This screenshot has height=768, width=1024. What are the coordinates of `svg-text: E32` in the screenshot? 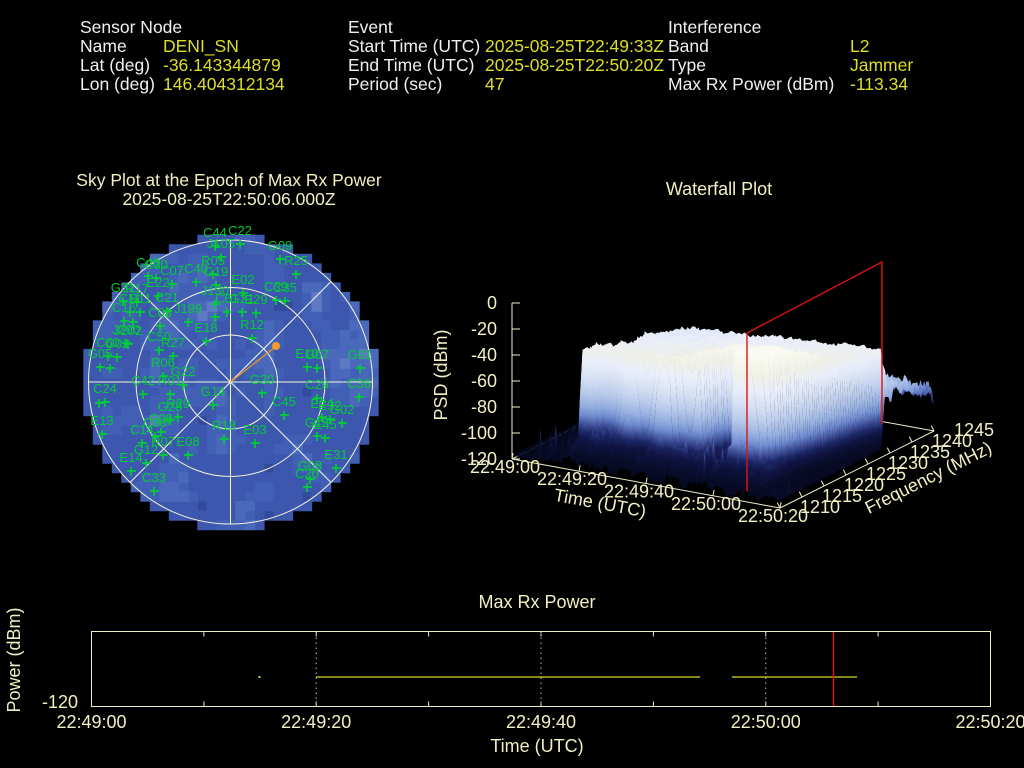 It's located at (329, 405).